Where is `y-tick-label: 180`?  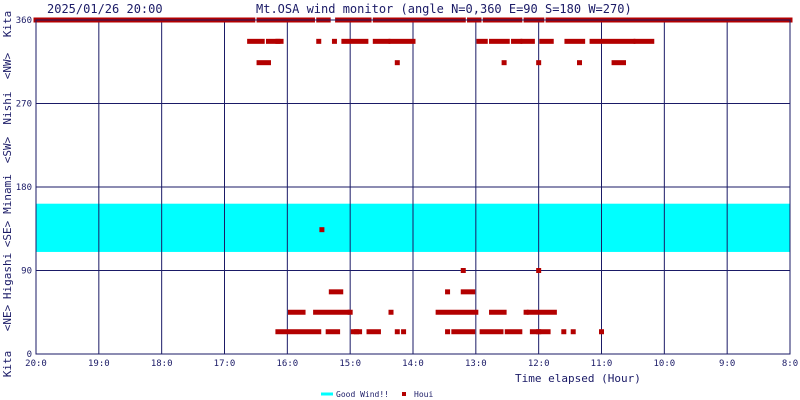
y-tick-label: 180 is located at coordinates (24, 188).